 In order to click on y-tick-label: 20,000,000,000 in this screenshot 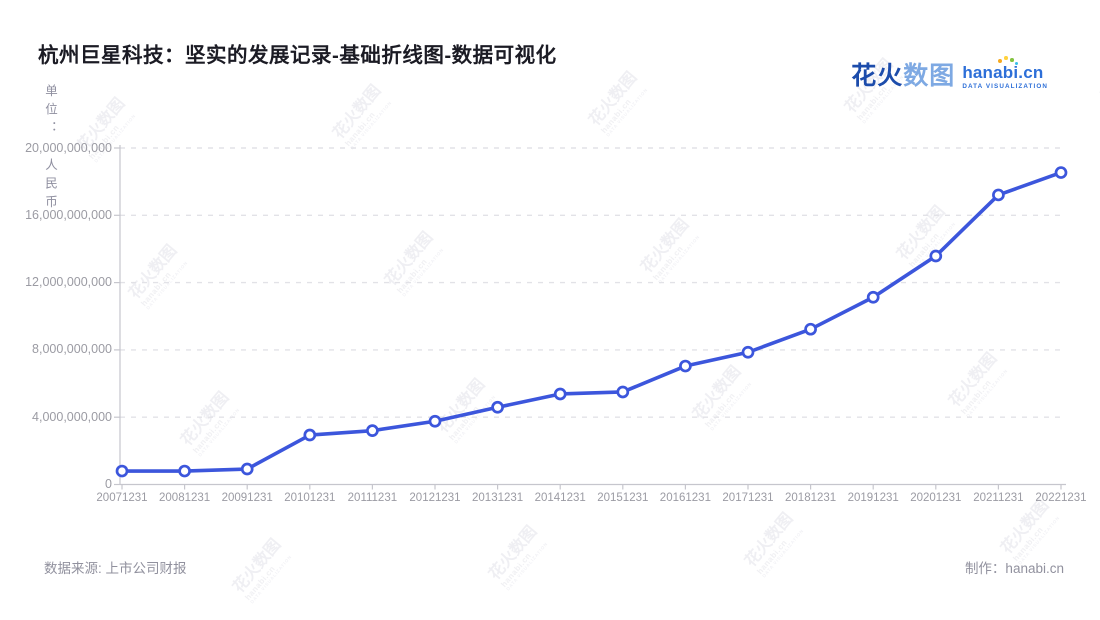, I will do `click(68, 147)`.